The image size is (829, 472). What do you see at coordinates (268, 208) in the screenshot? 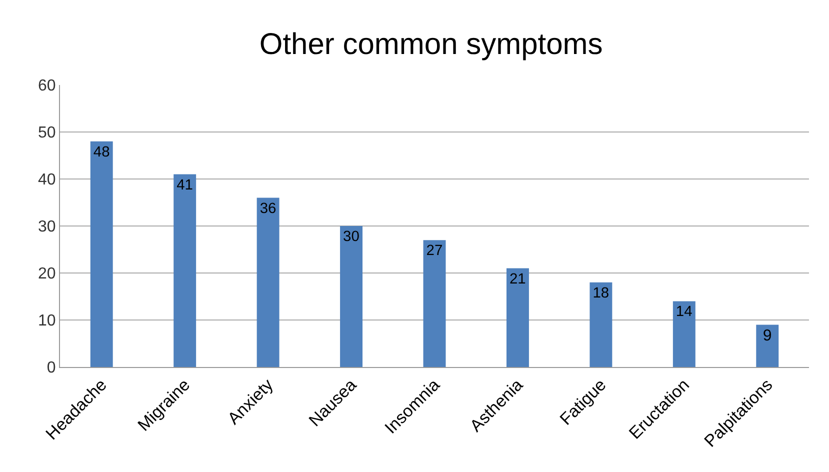
I see `data-label: 36` at bounding box center [268, 208].